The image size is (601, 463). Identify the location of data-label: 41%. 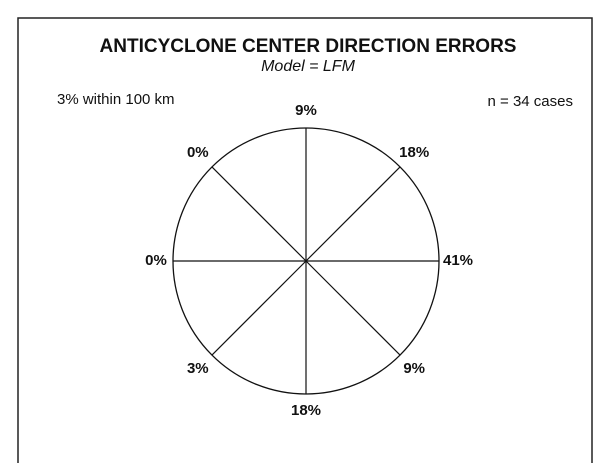
(458, 260).